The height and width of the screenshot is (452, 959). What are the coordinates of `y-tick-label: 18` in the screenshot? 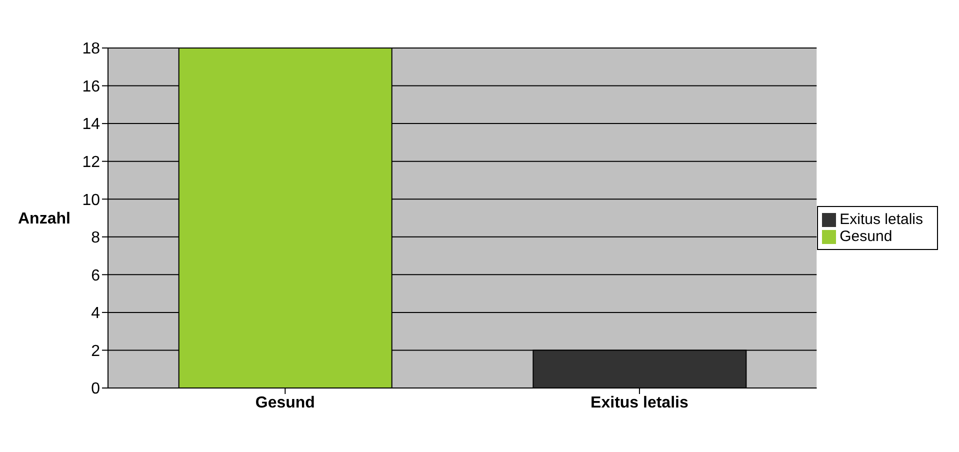 It's located at (91, 49).